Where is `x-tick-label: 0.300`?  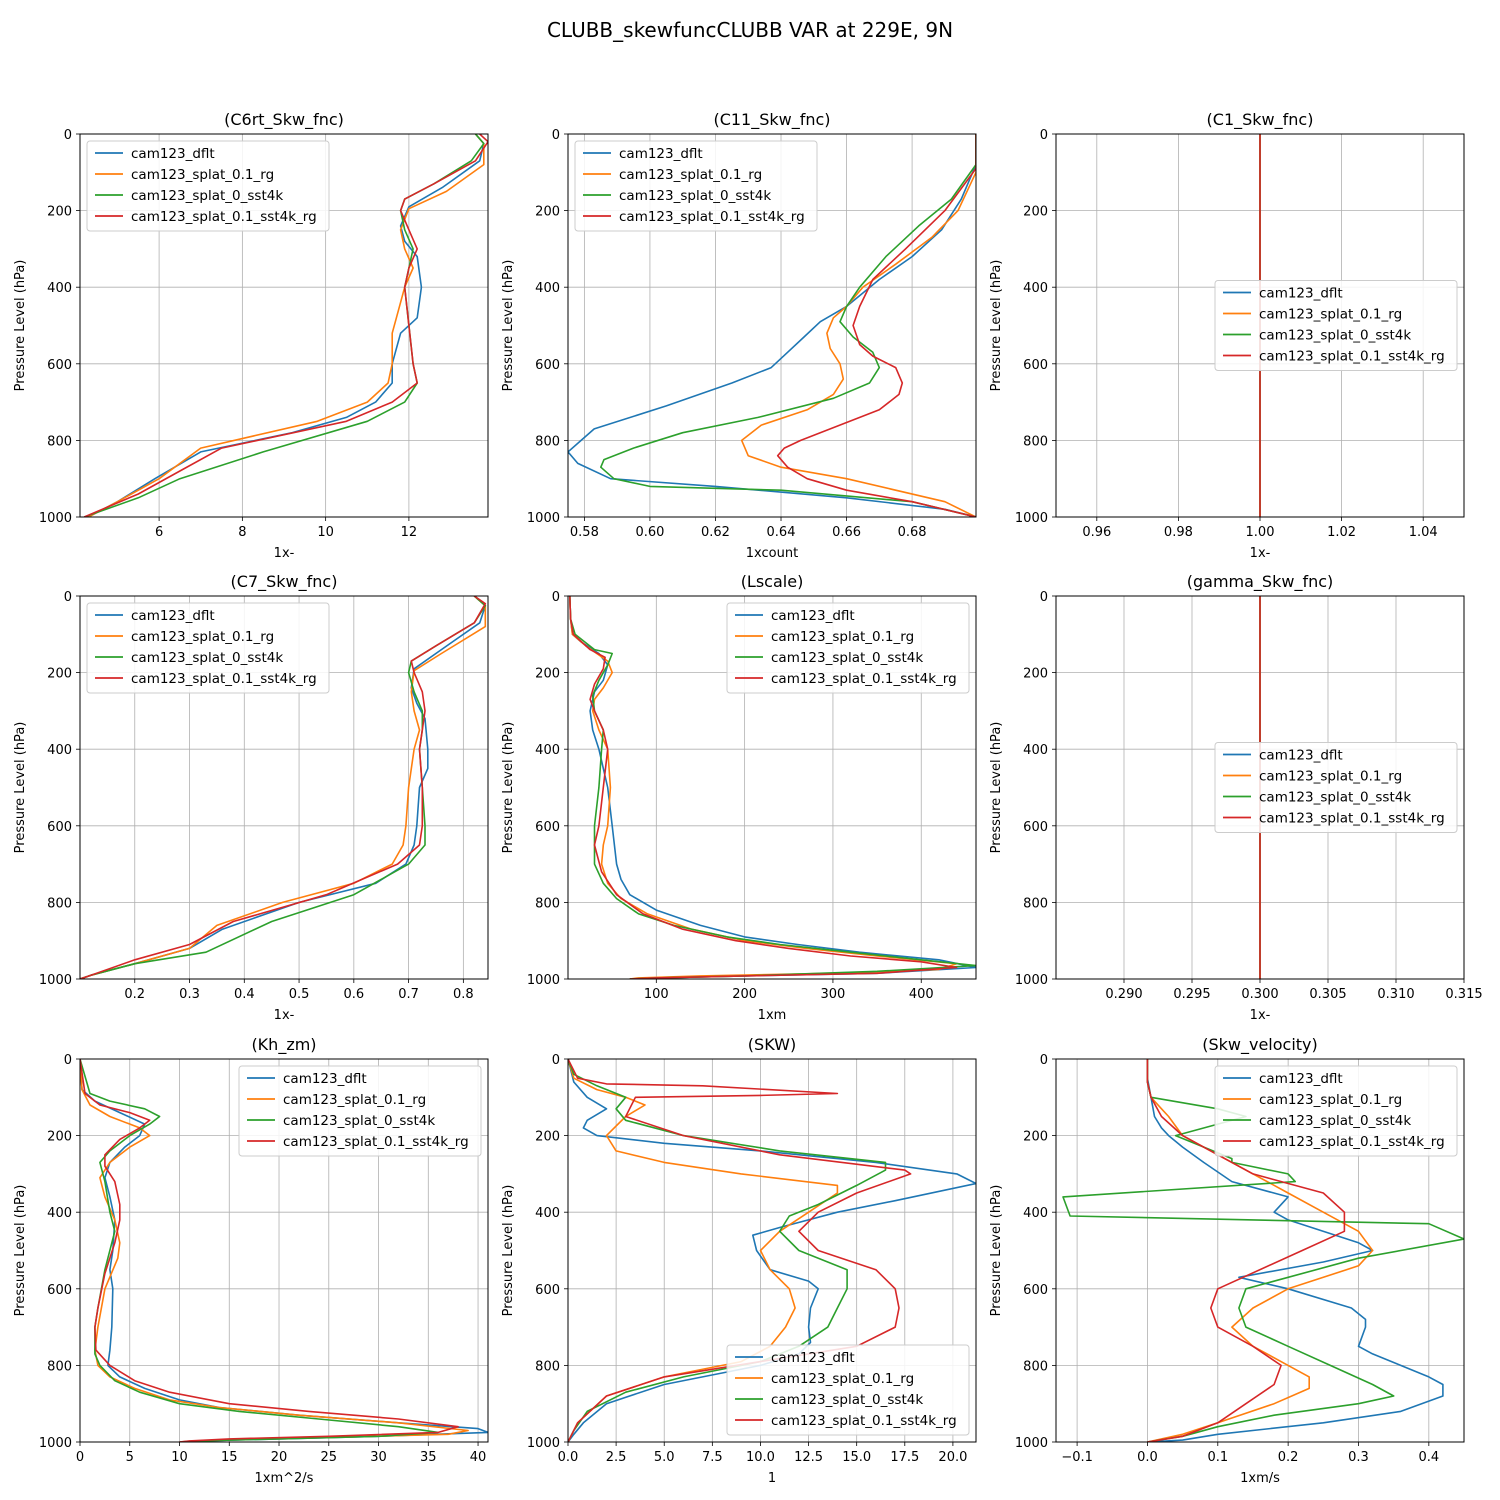 x-tick-label: 0.300 is located at coordinates (1259, 994).